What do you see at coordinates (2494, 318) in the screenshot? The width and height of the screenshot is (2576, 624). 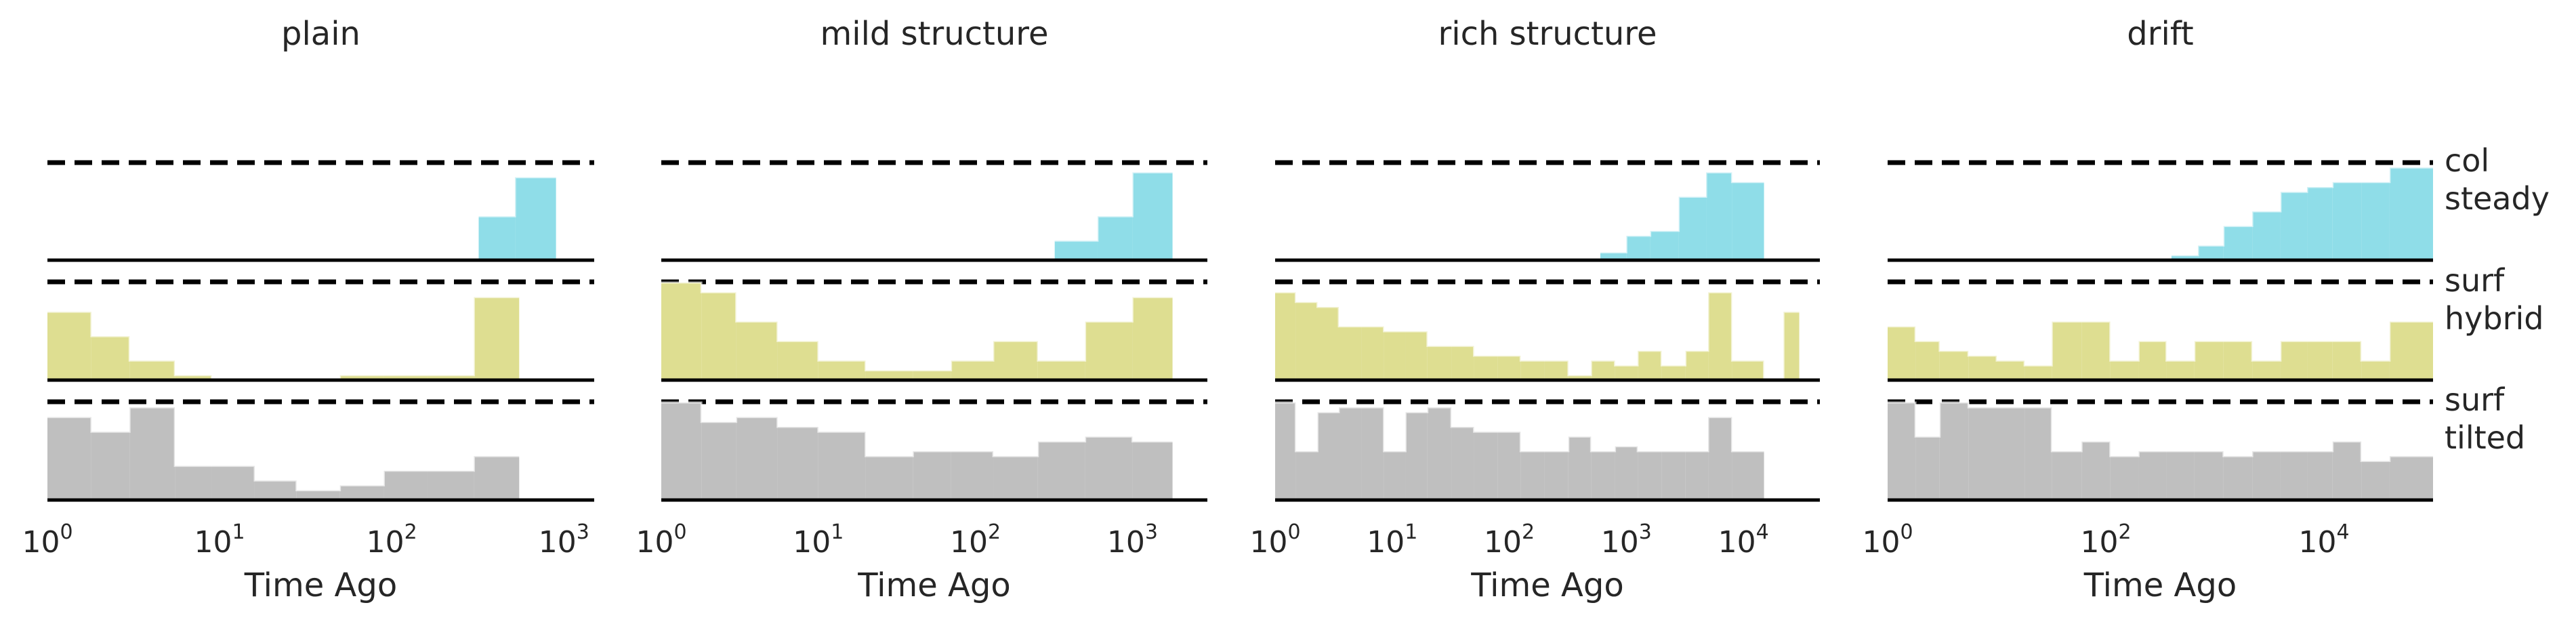 I see `row-label: hybrid` at bounding box center [2494, 318].